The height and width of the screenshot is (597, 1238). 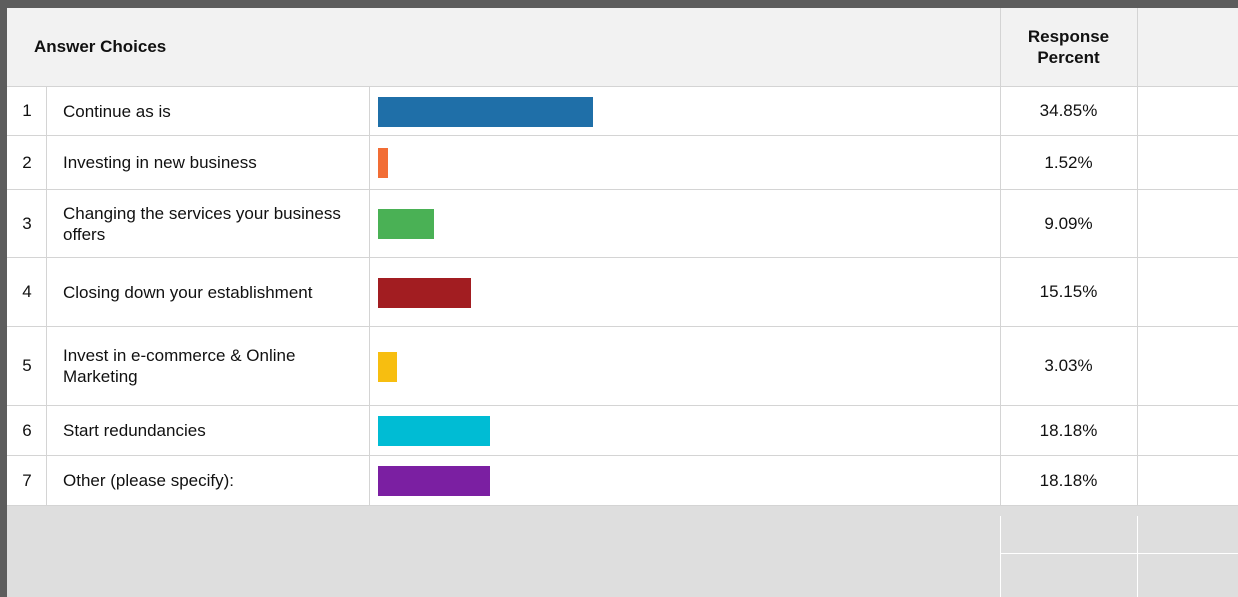 I want to click on answer-choices-header: Answer Choices, so click(x=100, y=46).